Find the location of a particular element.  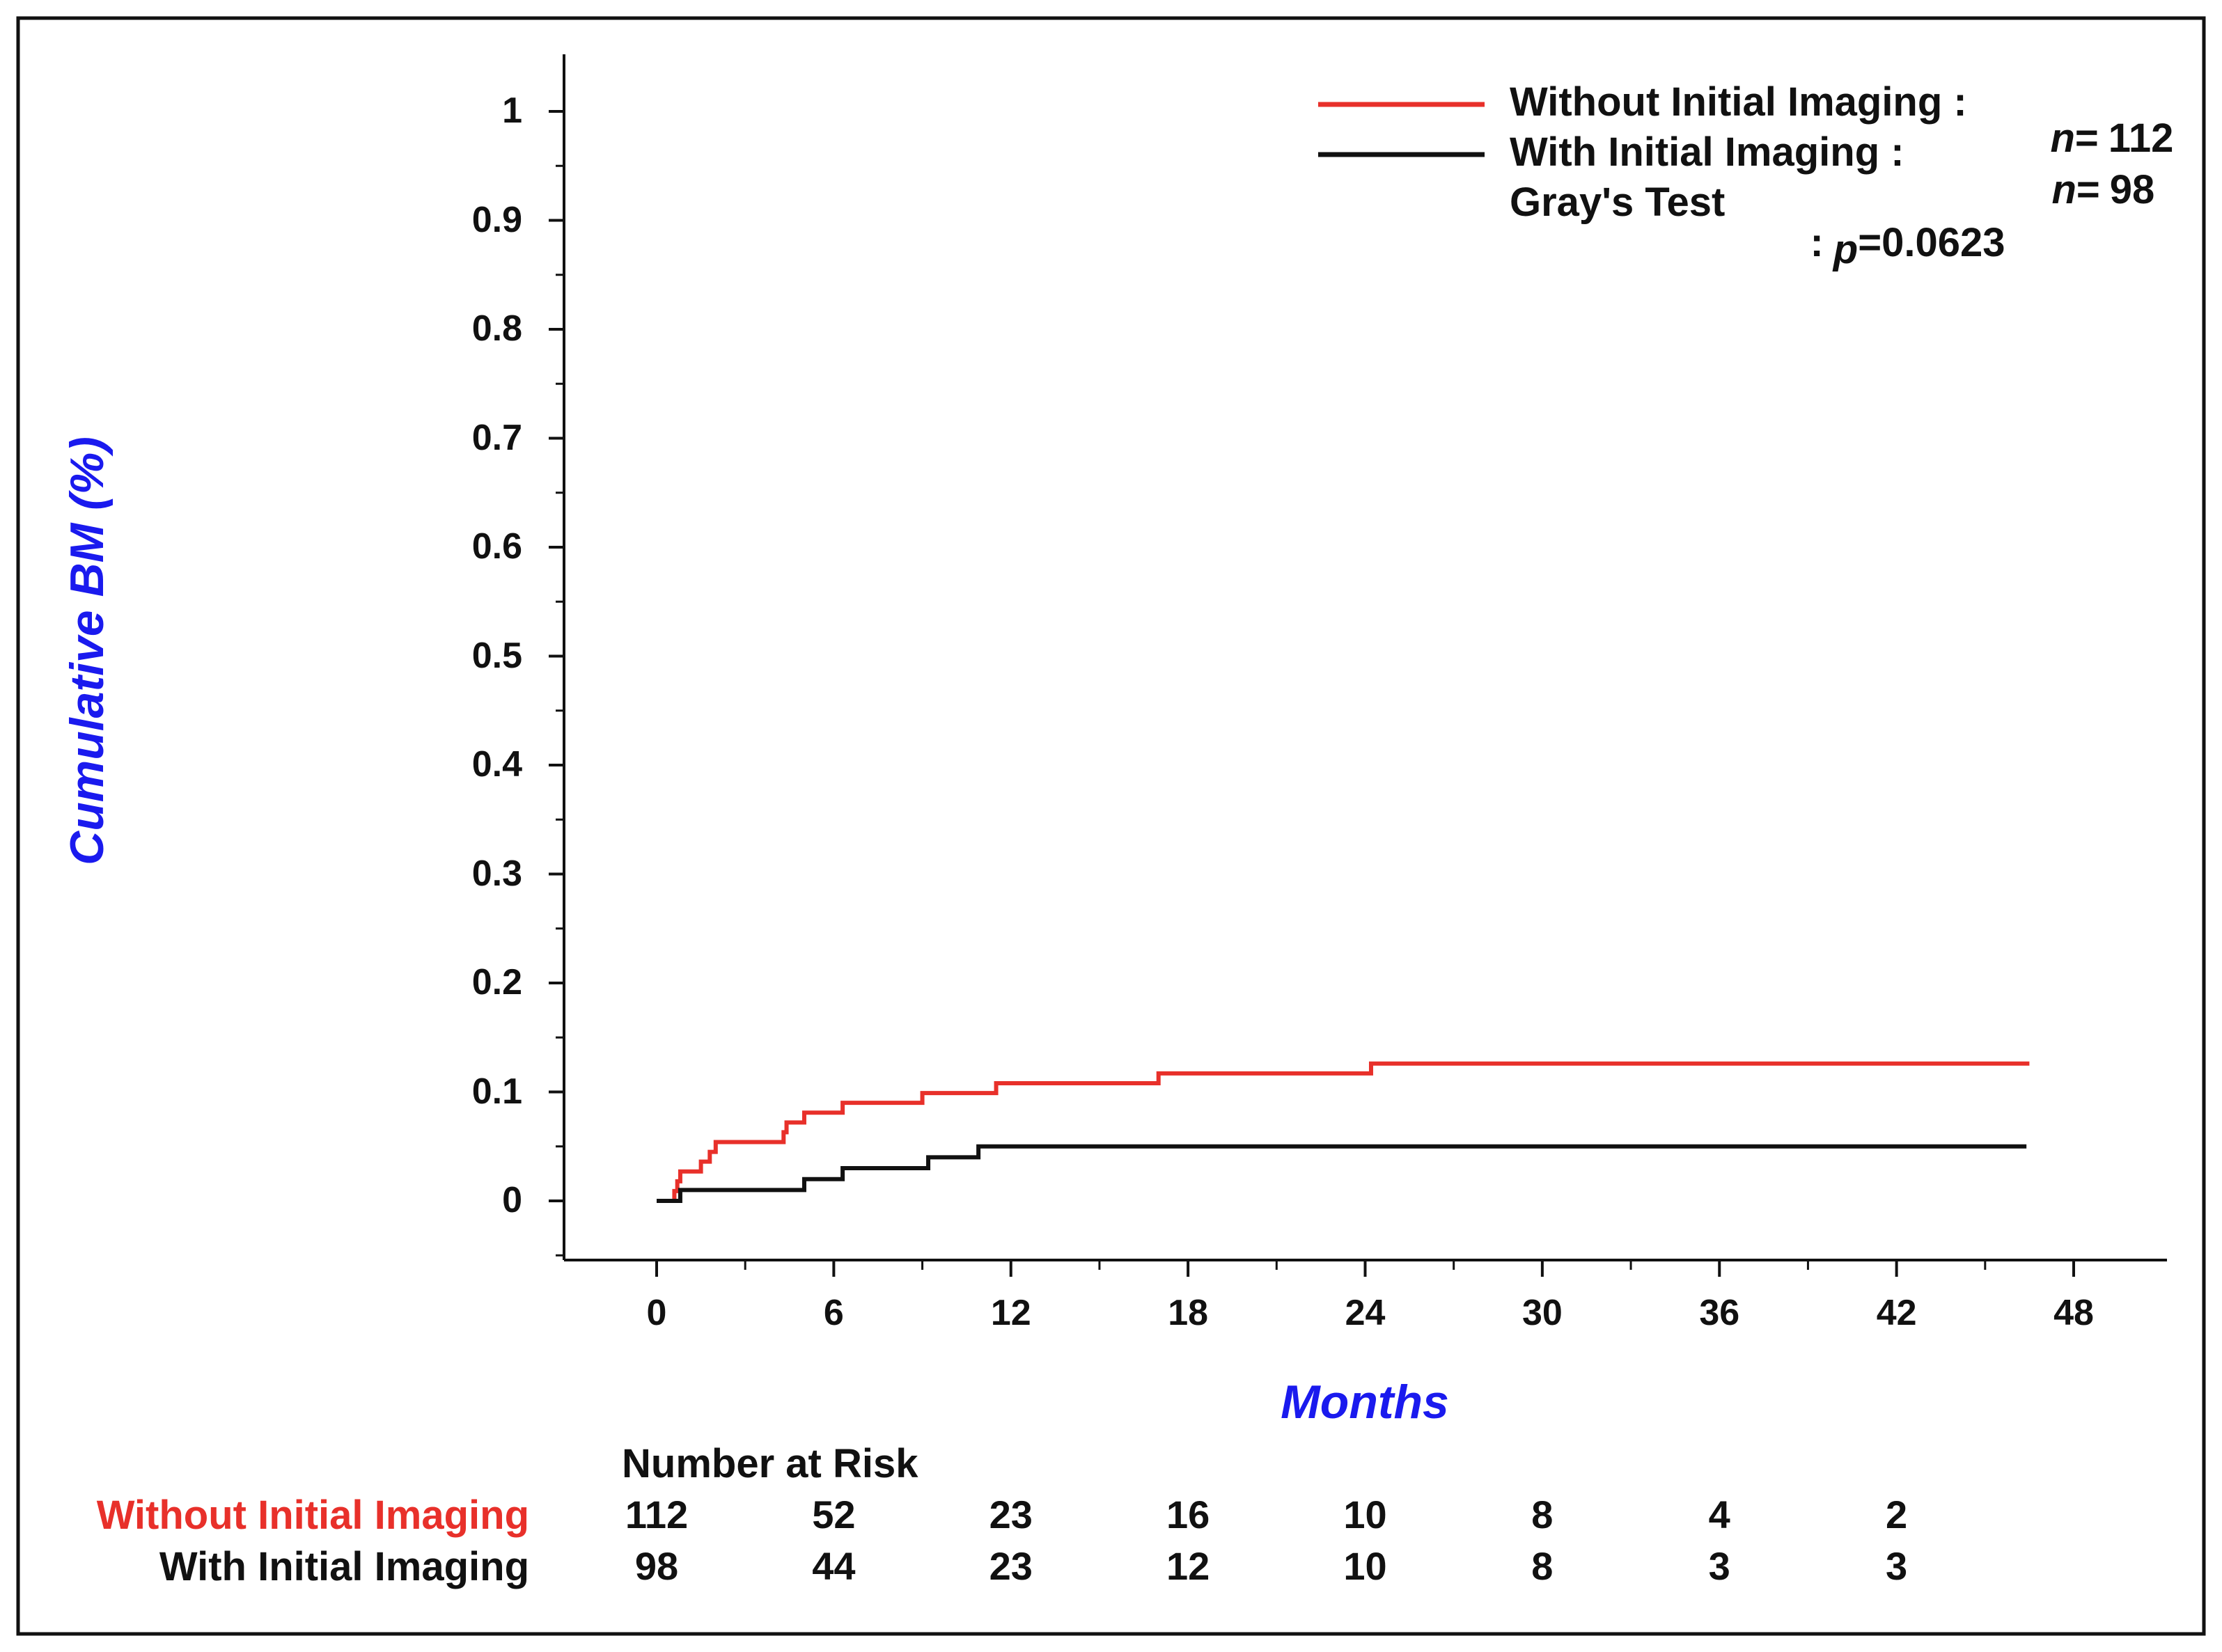

legend-n-with: n= 98 is located at coordinates (2080, 190).